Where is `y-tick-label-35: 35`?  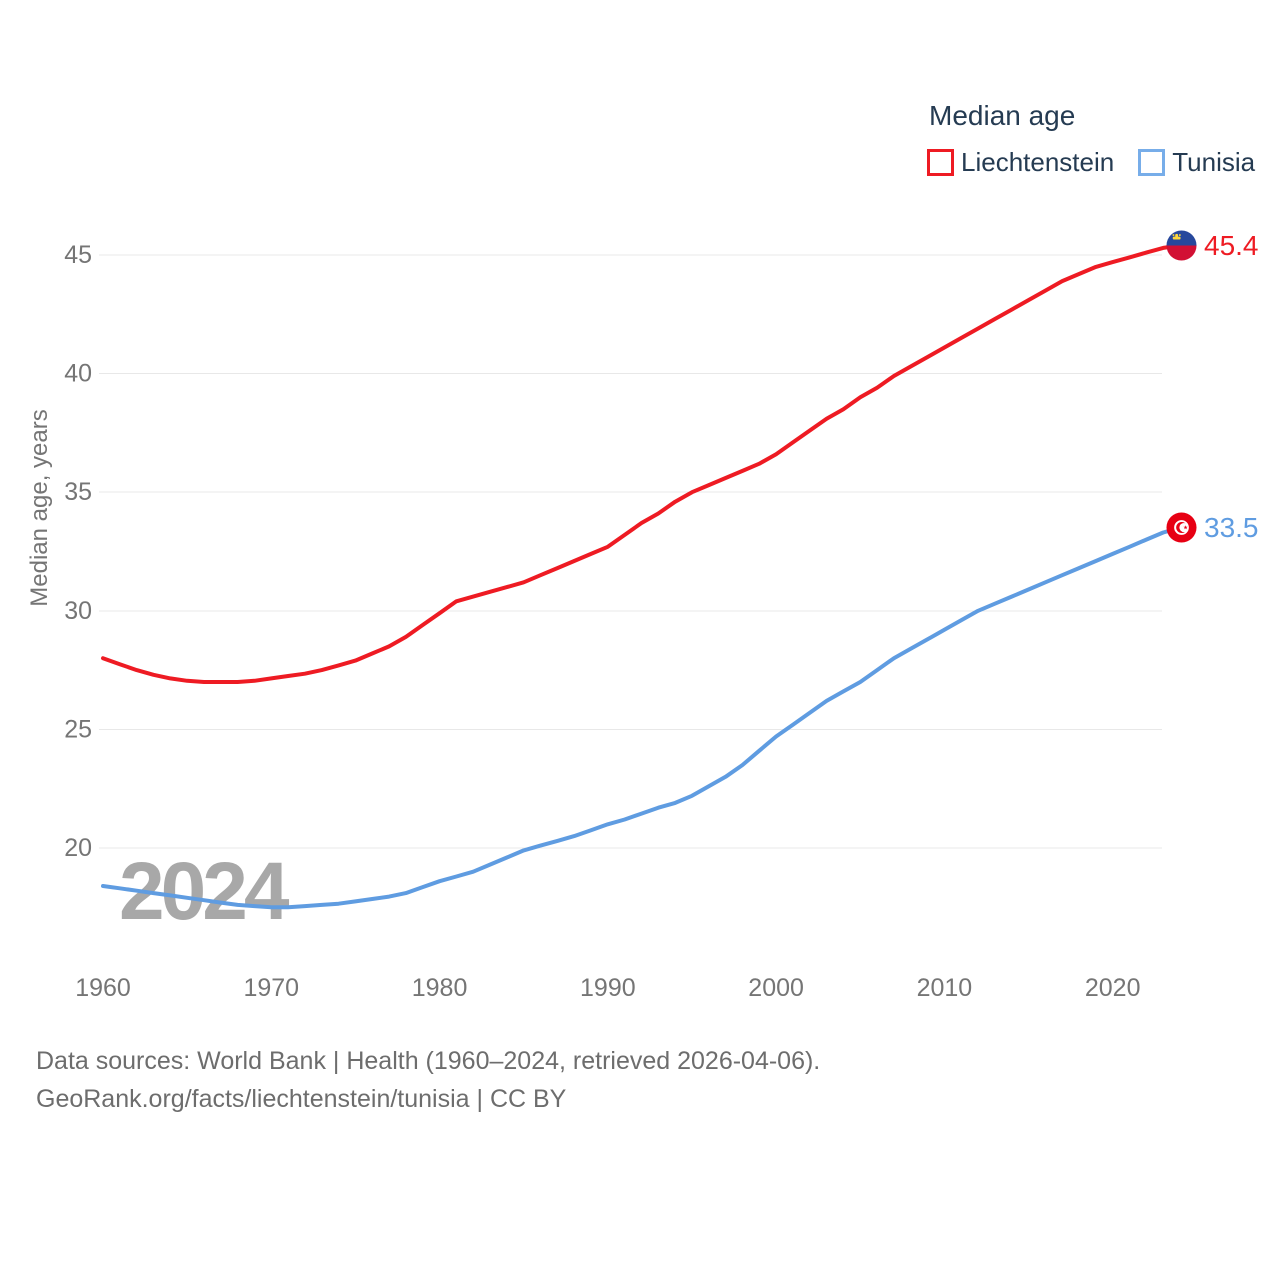 y-tick-label-35: 35 is located at coordinates (78, 492).